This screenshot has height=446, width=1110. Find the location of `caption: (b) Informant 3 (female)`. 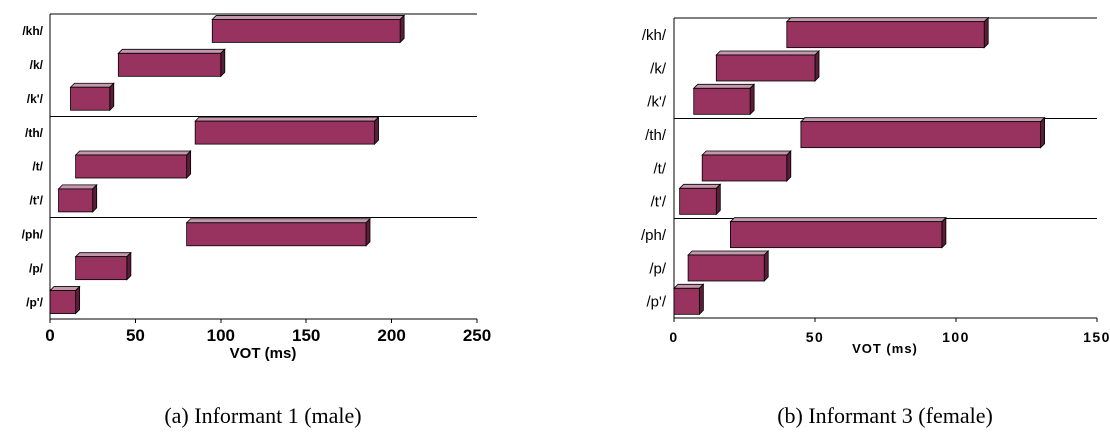

caption: (b) Informant 3 (female) is located at coordinates (885, 415).